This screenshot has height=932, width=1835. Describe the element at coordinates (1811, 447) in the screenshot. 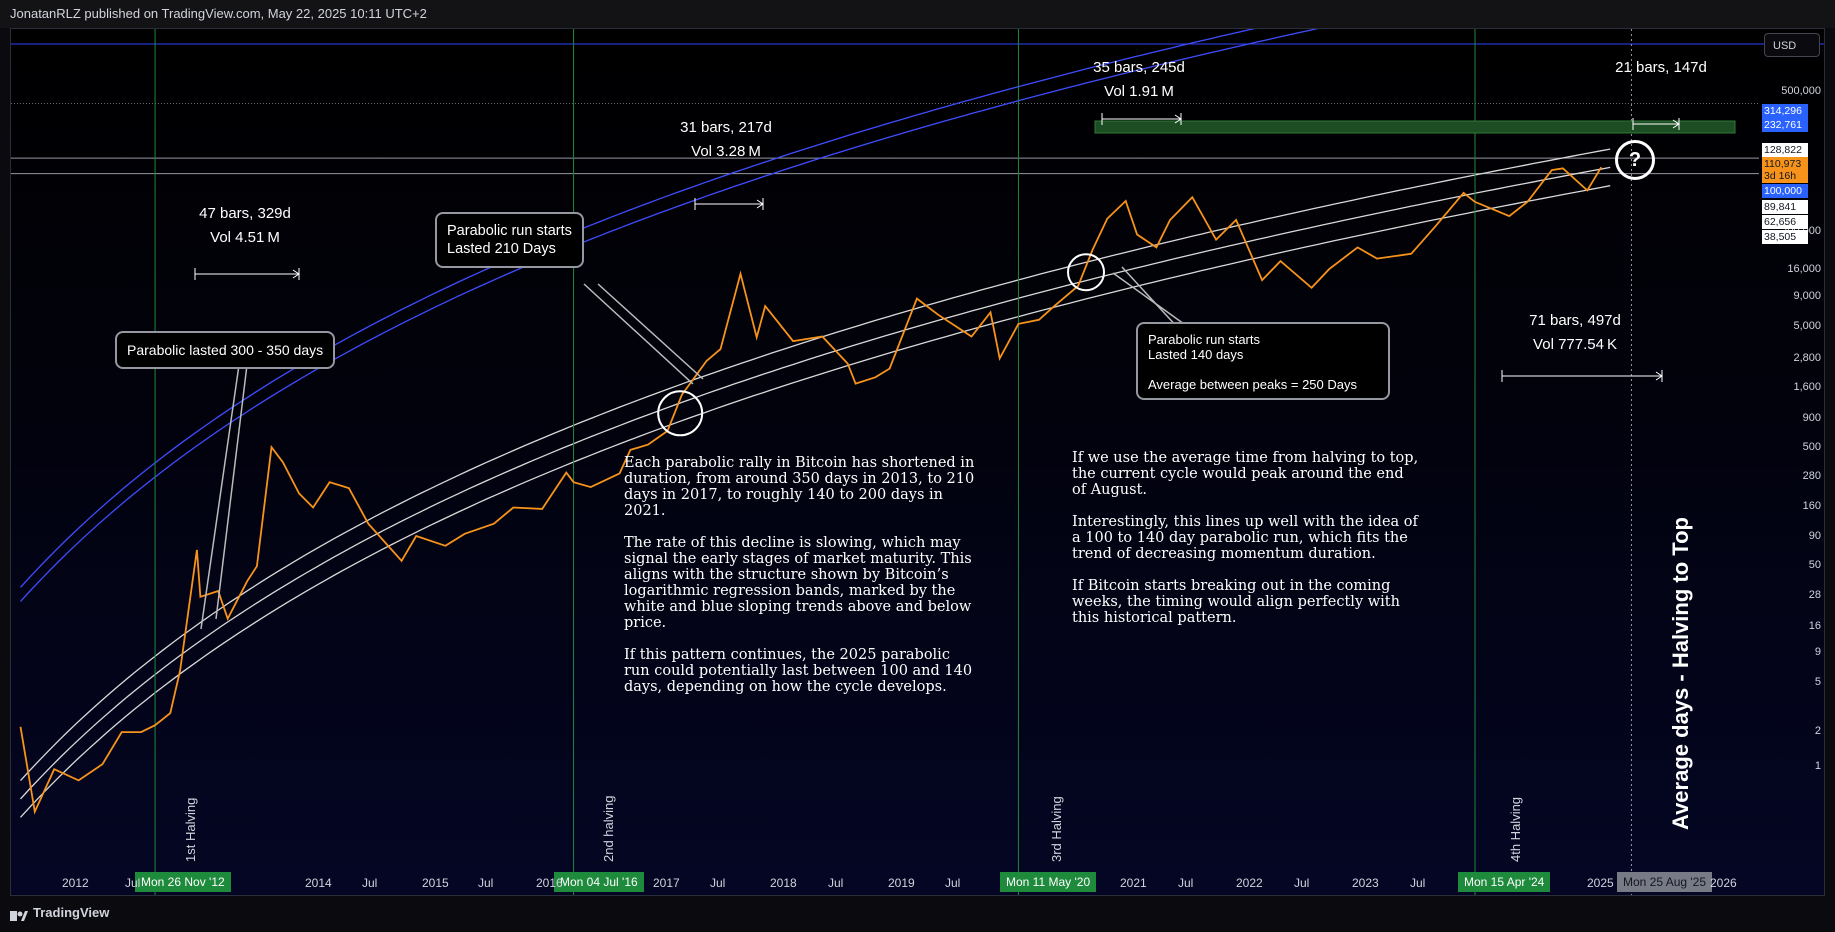

I see `y-tick: 500` at that location.